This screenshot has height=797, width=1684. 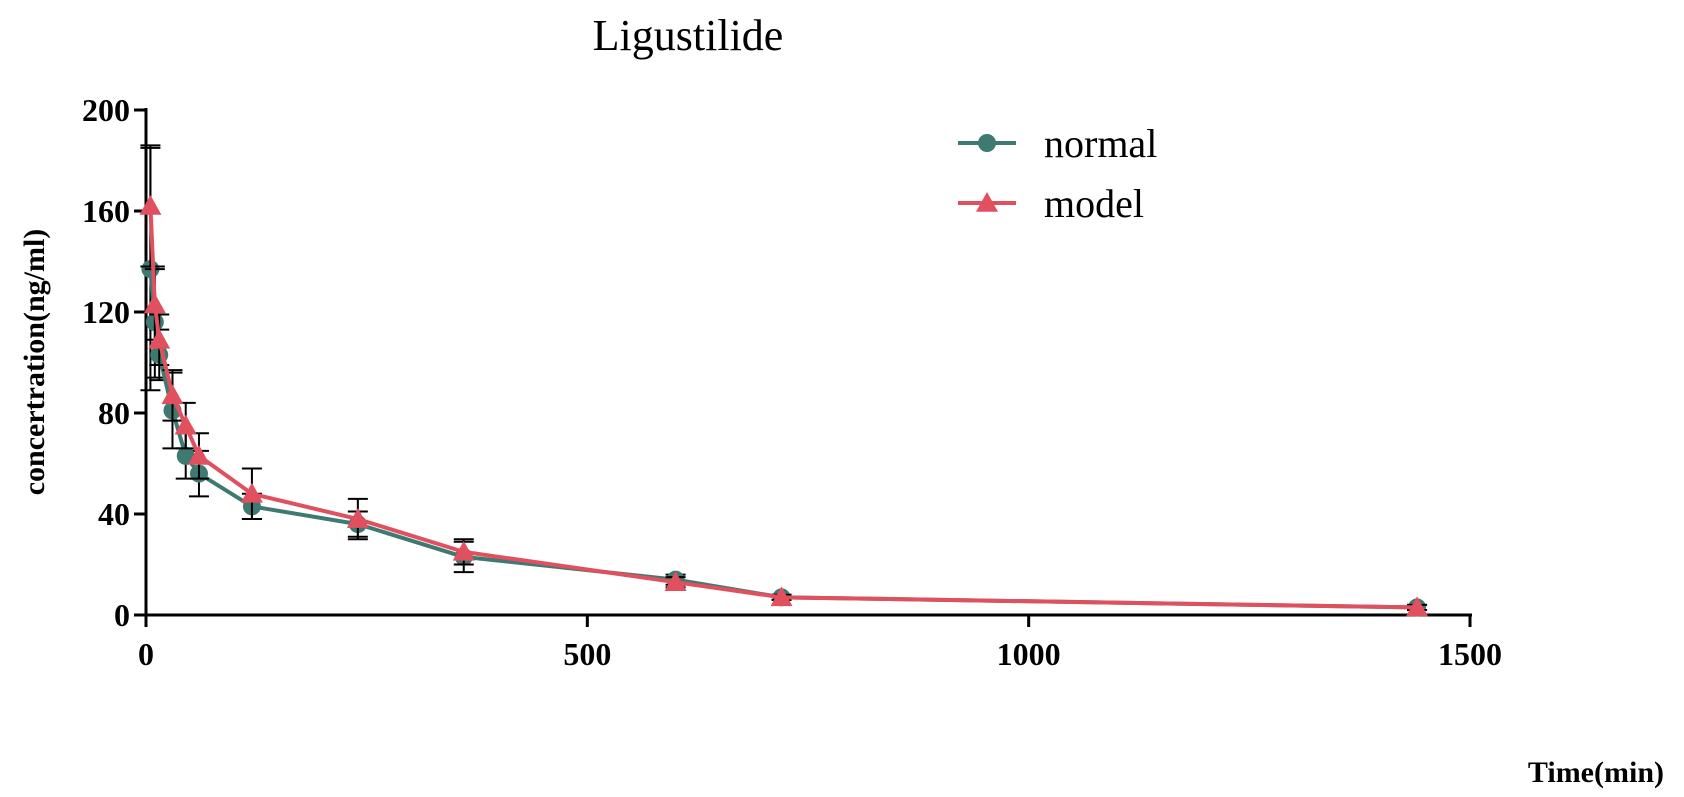 I want to click on legend: normal model, so click(x=1057, y=173).